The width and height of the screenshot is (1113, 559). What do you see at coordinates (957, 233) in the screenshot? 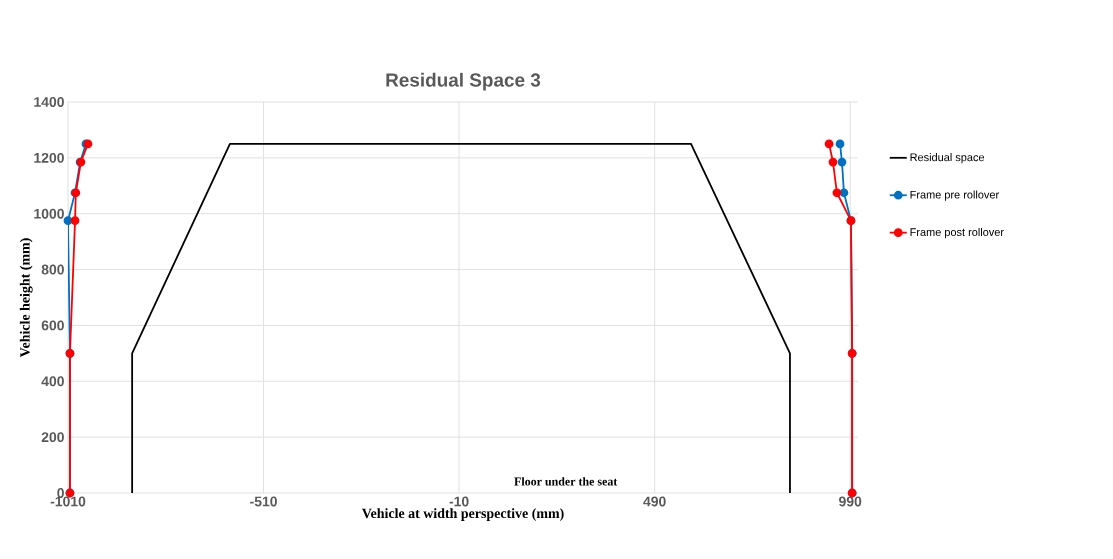
I see `legend-label: Frame post rollover` at bounding box center [957, 233].